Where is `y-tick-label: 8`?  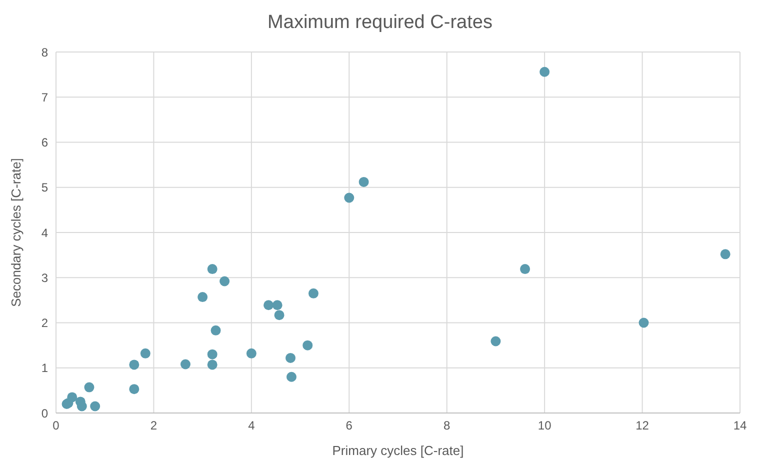 y-tick-label: 8 is located at coordinates (44, 52).